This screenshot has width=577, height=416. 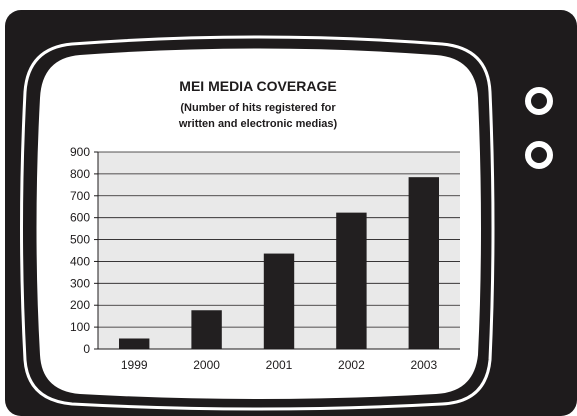 I want to click on x-tick-label: 2000, so click(x=206, y=365).